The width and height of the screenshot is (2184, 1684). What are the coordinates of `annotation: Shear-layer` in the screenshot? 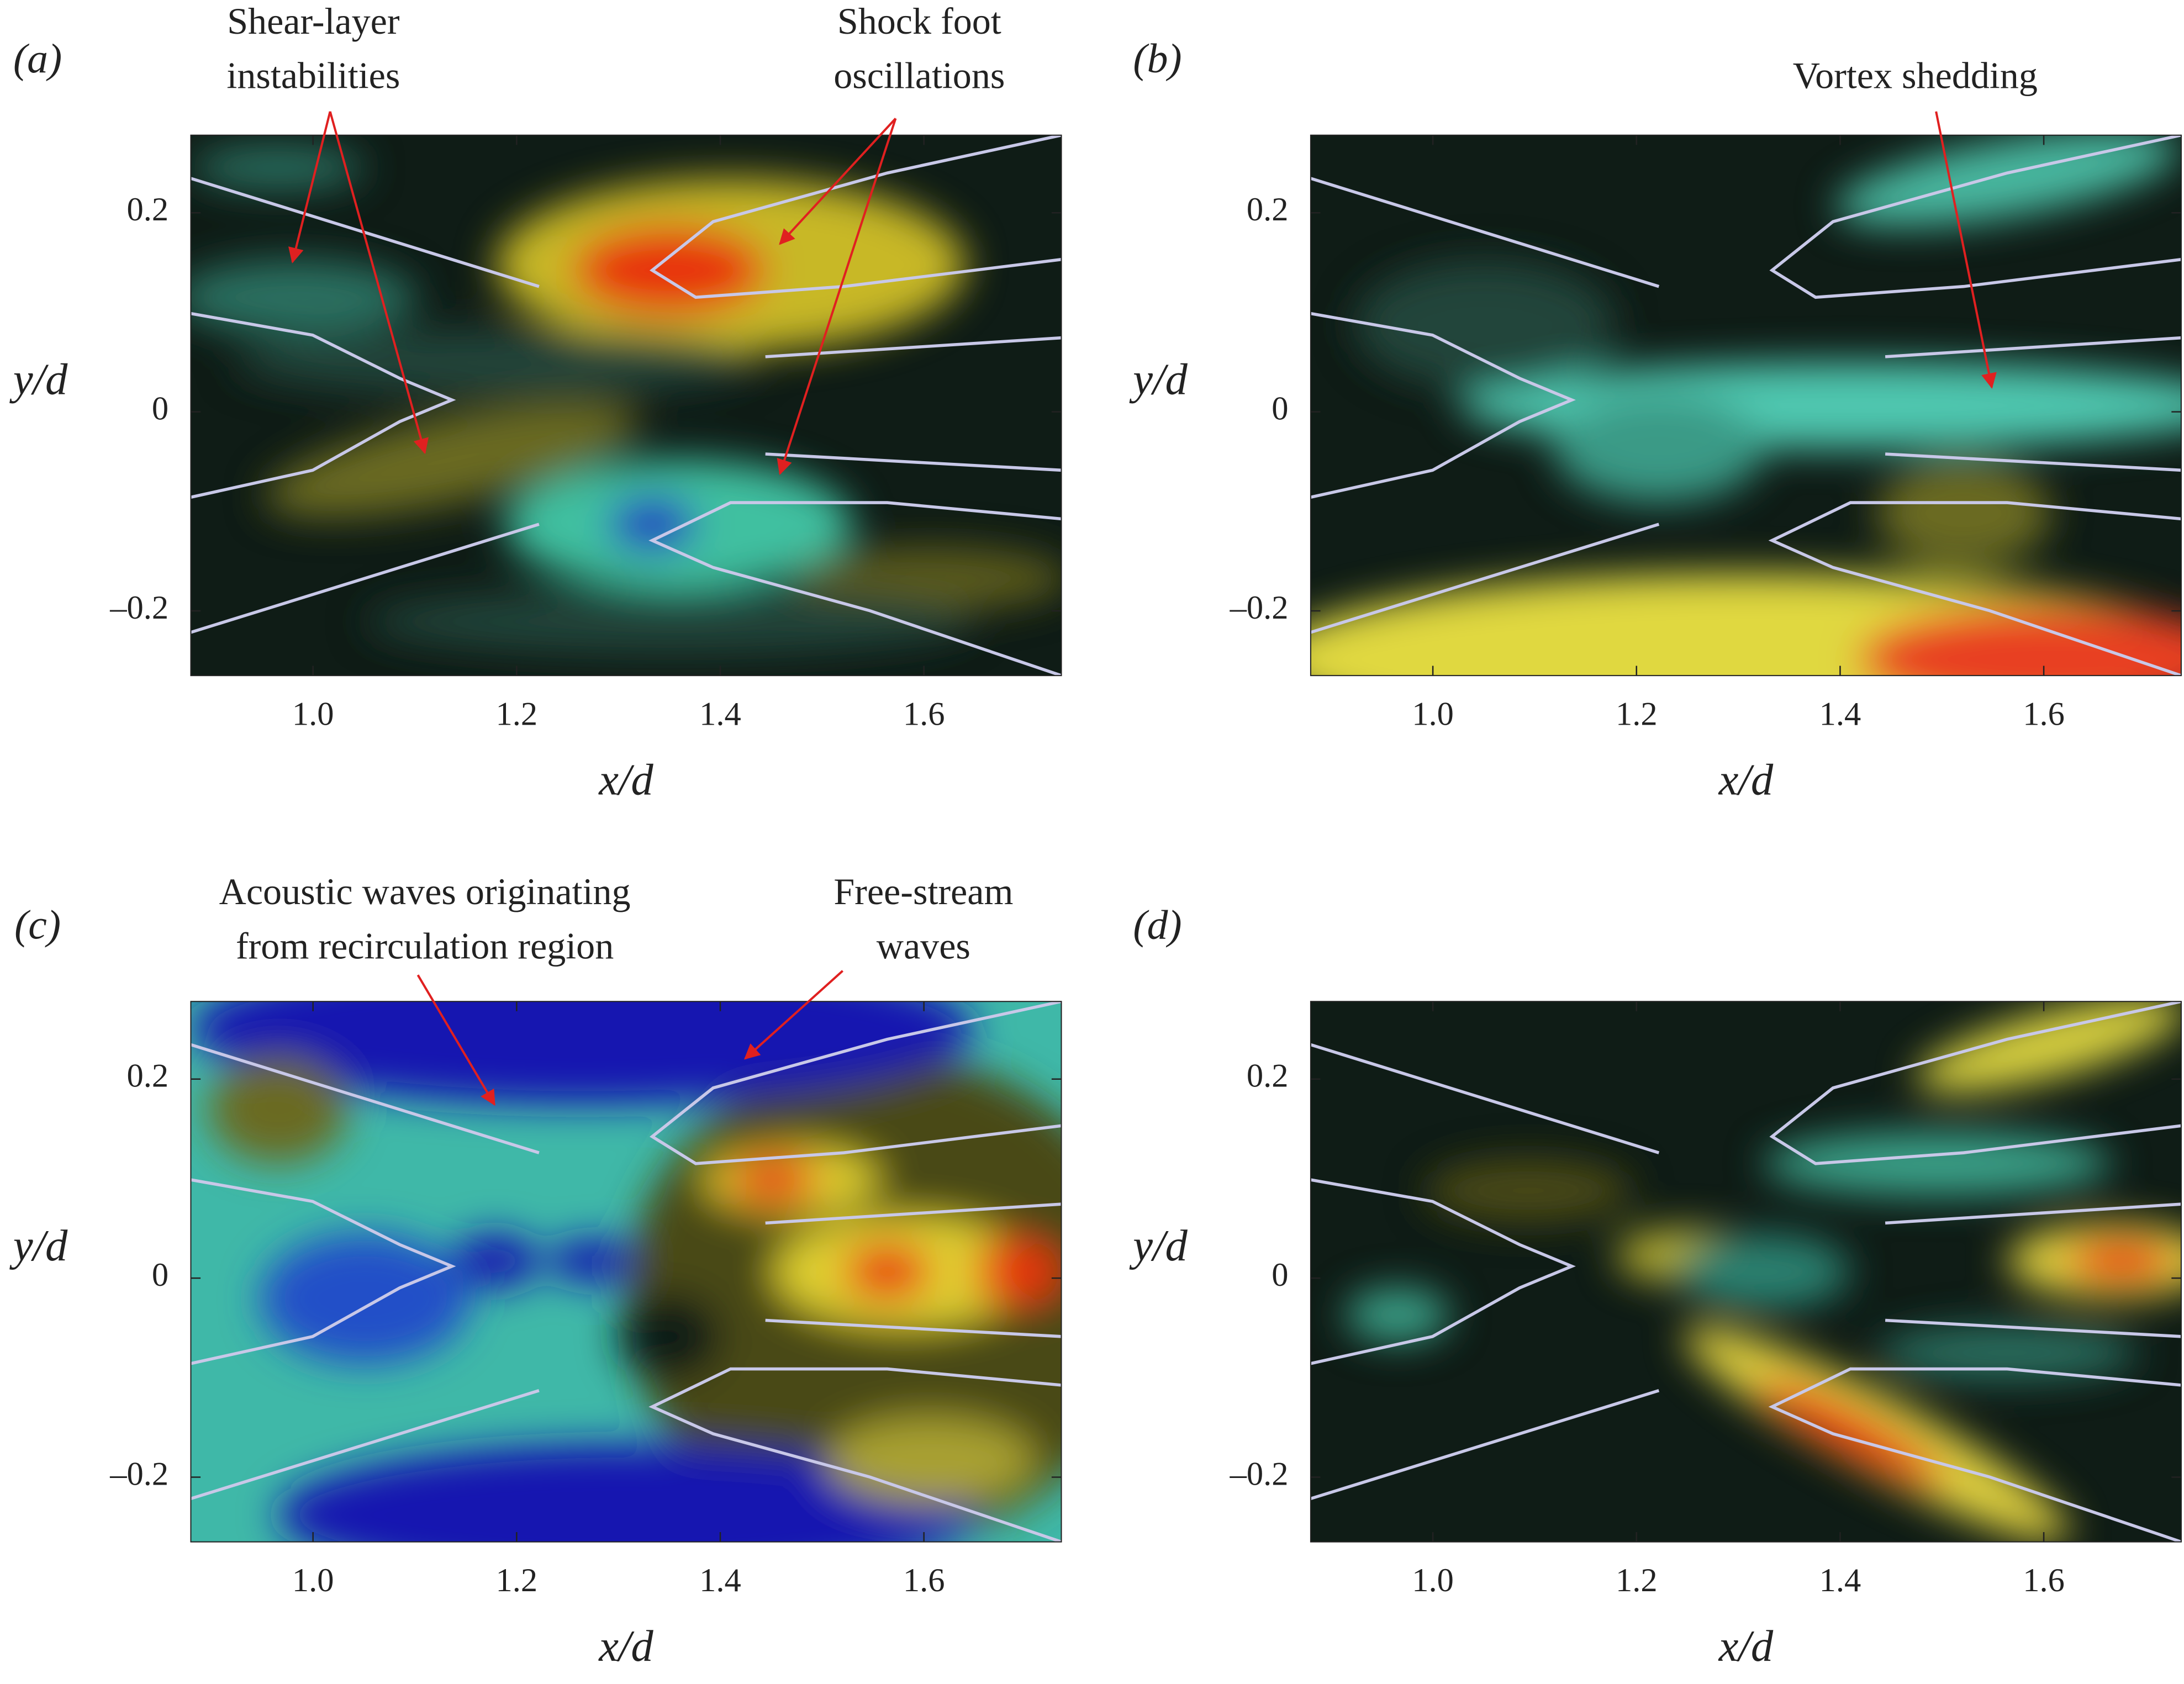 It's located at (313, 21).